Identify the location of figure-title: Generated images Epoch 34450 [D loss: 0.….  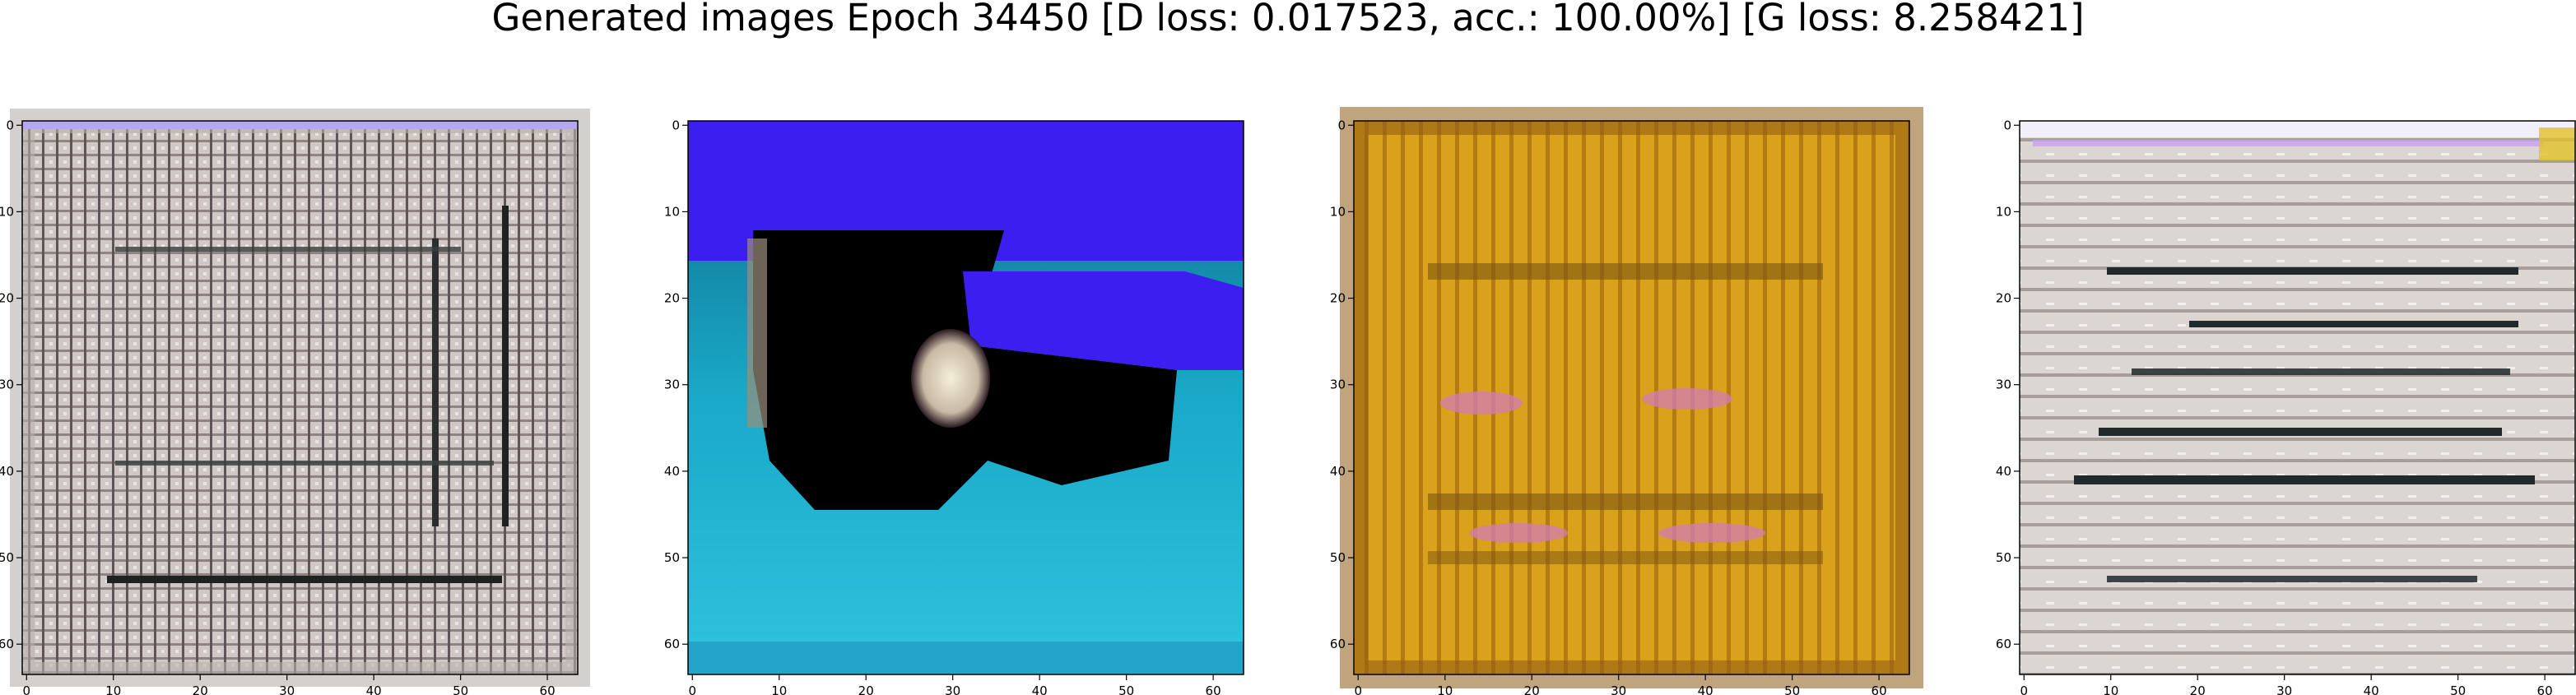
(1288, 19).